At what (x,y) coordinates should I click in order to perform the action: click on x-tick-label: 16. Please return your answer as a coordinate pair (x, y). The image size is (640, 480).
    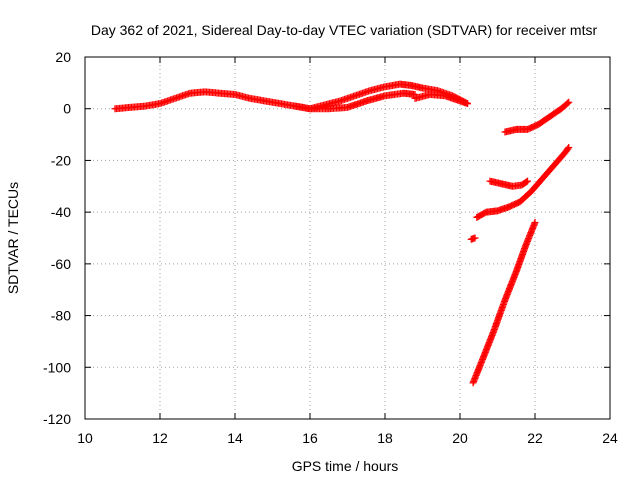
    Looking at the image, I should click on (310, 438).